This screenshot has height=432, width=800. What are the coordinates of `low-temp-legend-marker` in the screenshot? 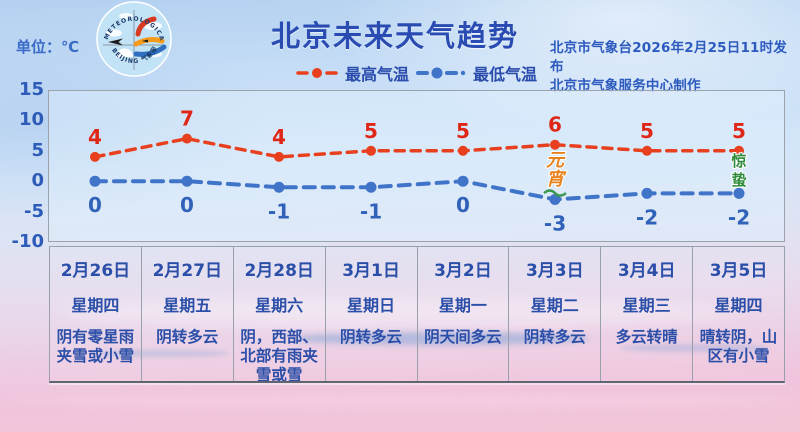 It's located at (441, 73).